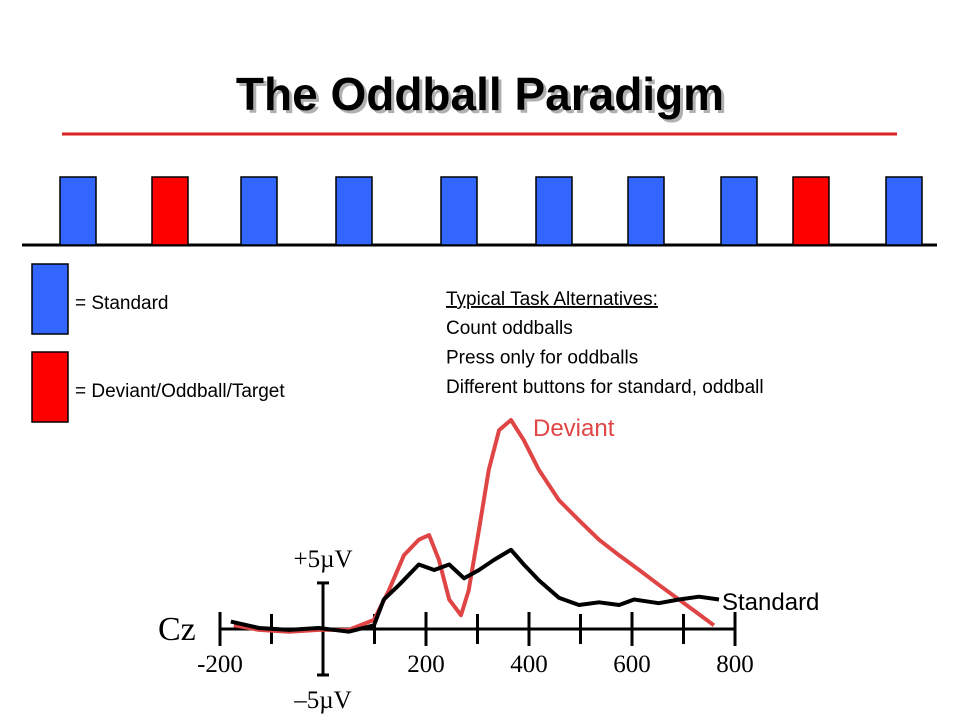  I want to click on y-tick-label: +5µV, so click(322, 559).